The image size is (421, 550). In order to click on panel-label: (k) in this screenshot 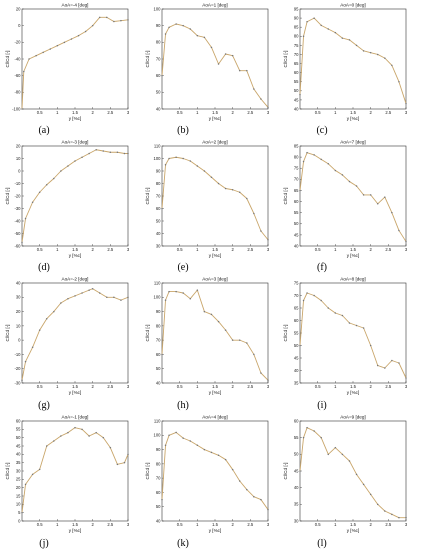, I will do `click(183, 543)`.